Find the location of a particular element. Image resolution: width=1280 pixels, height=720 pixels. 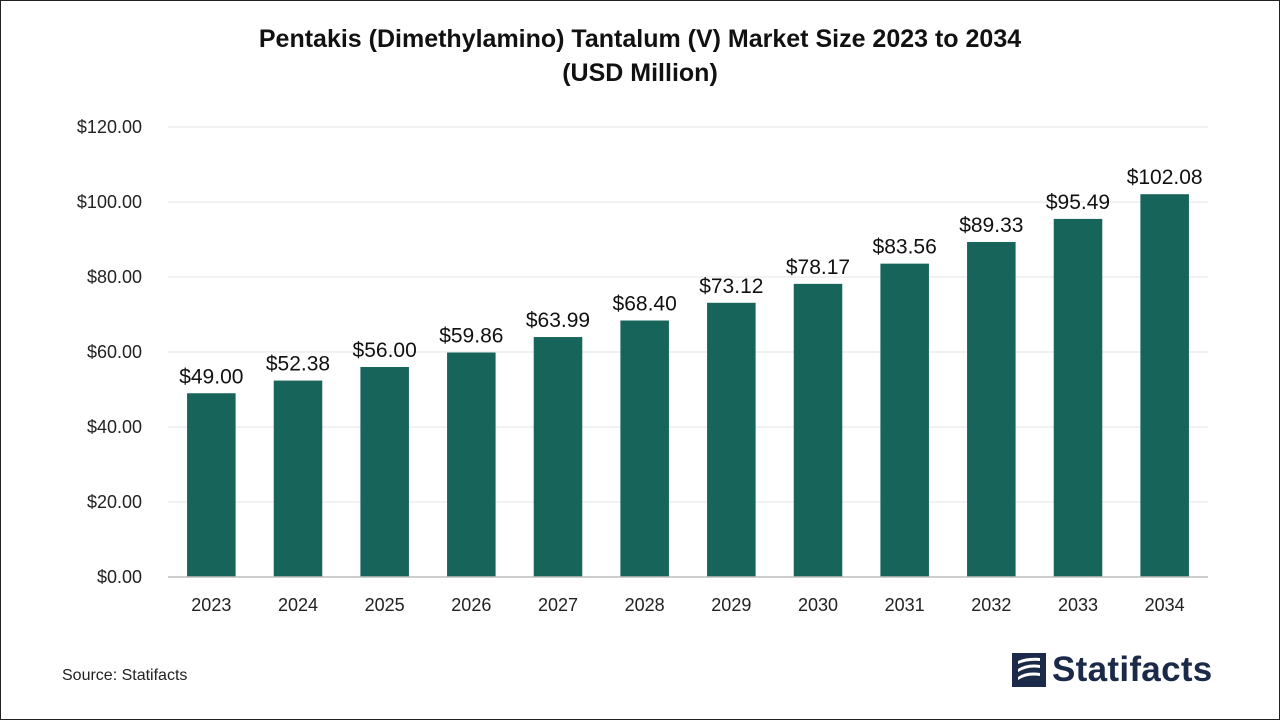

data-label: $63.99 is located at coordinates (558, 320).